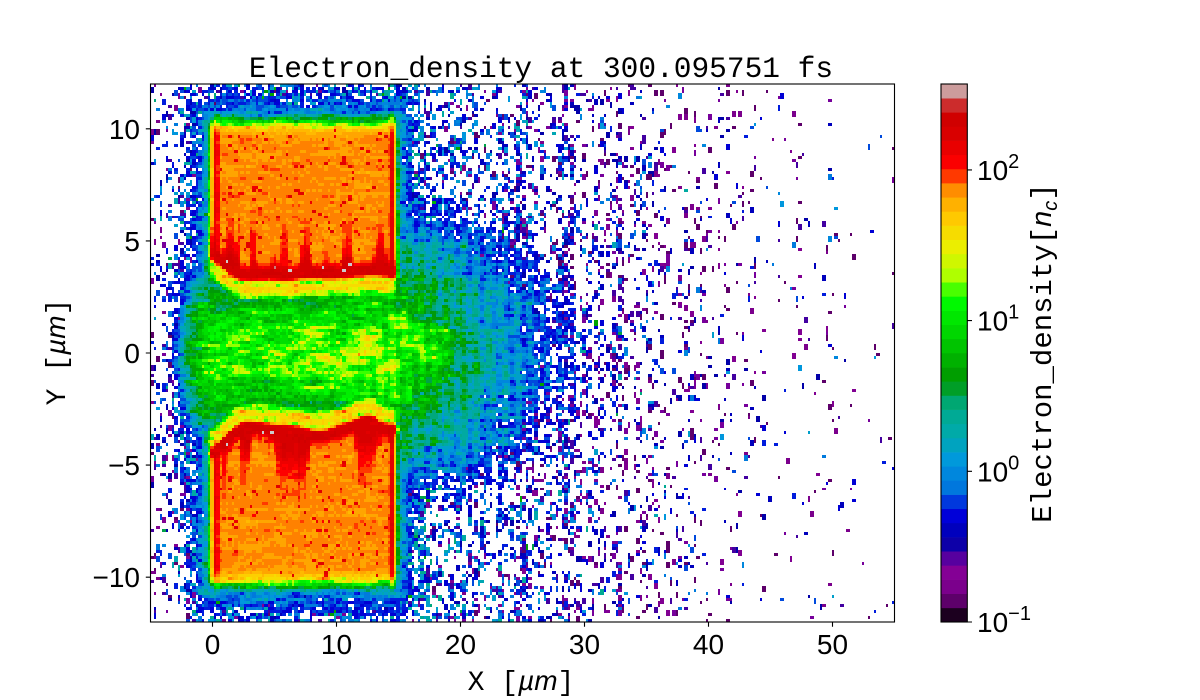  Describe the element at coordinates (132, 241) in the screenshot. I see `svg-text: 5` at that location.